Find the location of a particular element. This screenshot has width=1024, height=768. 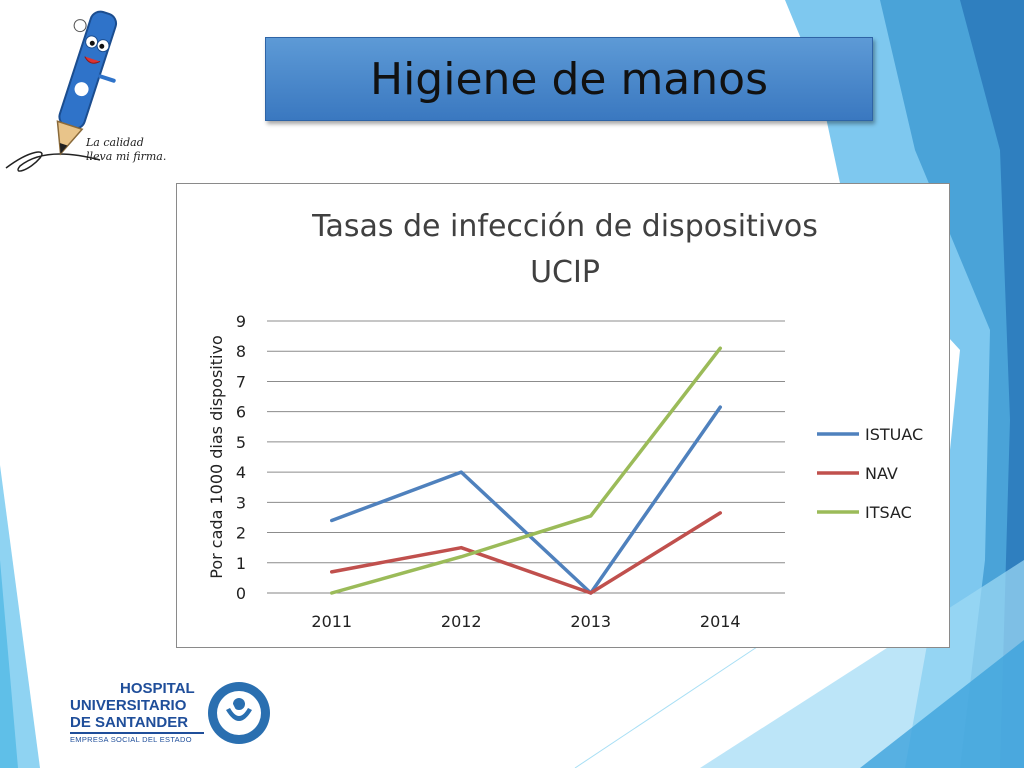

y-tick-label: 2 is located at coordinates (241, 533).